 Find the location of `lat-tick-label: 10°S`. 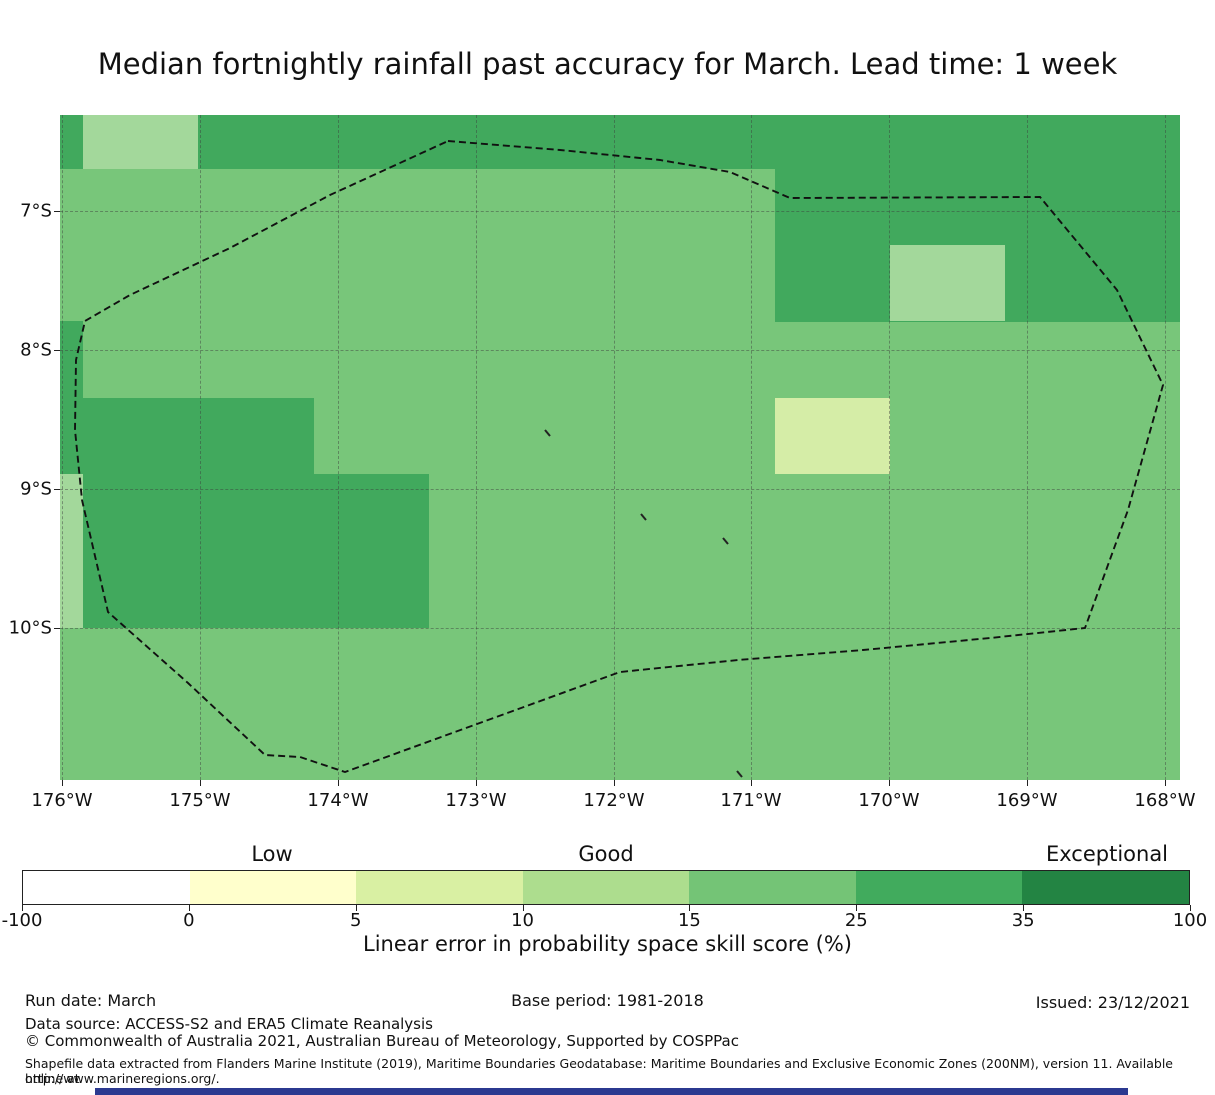

lat-tick-label: 10°S is located at coordinates (30, 628).